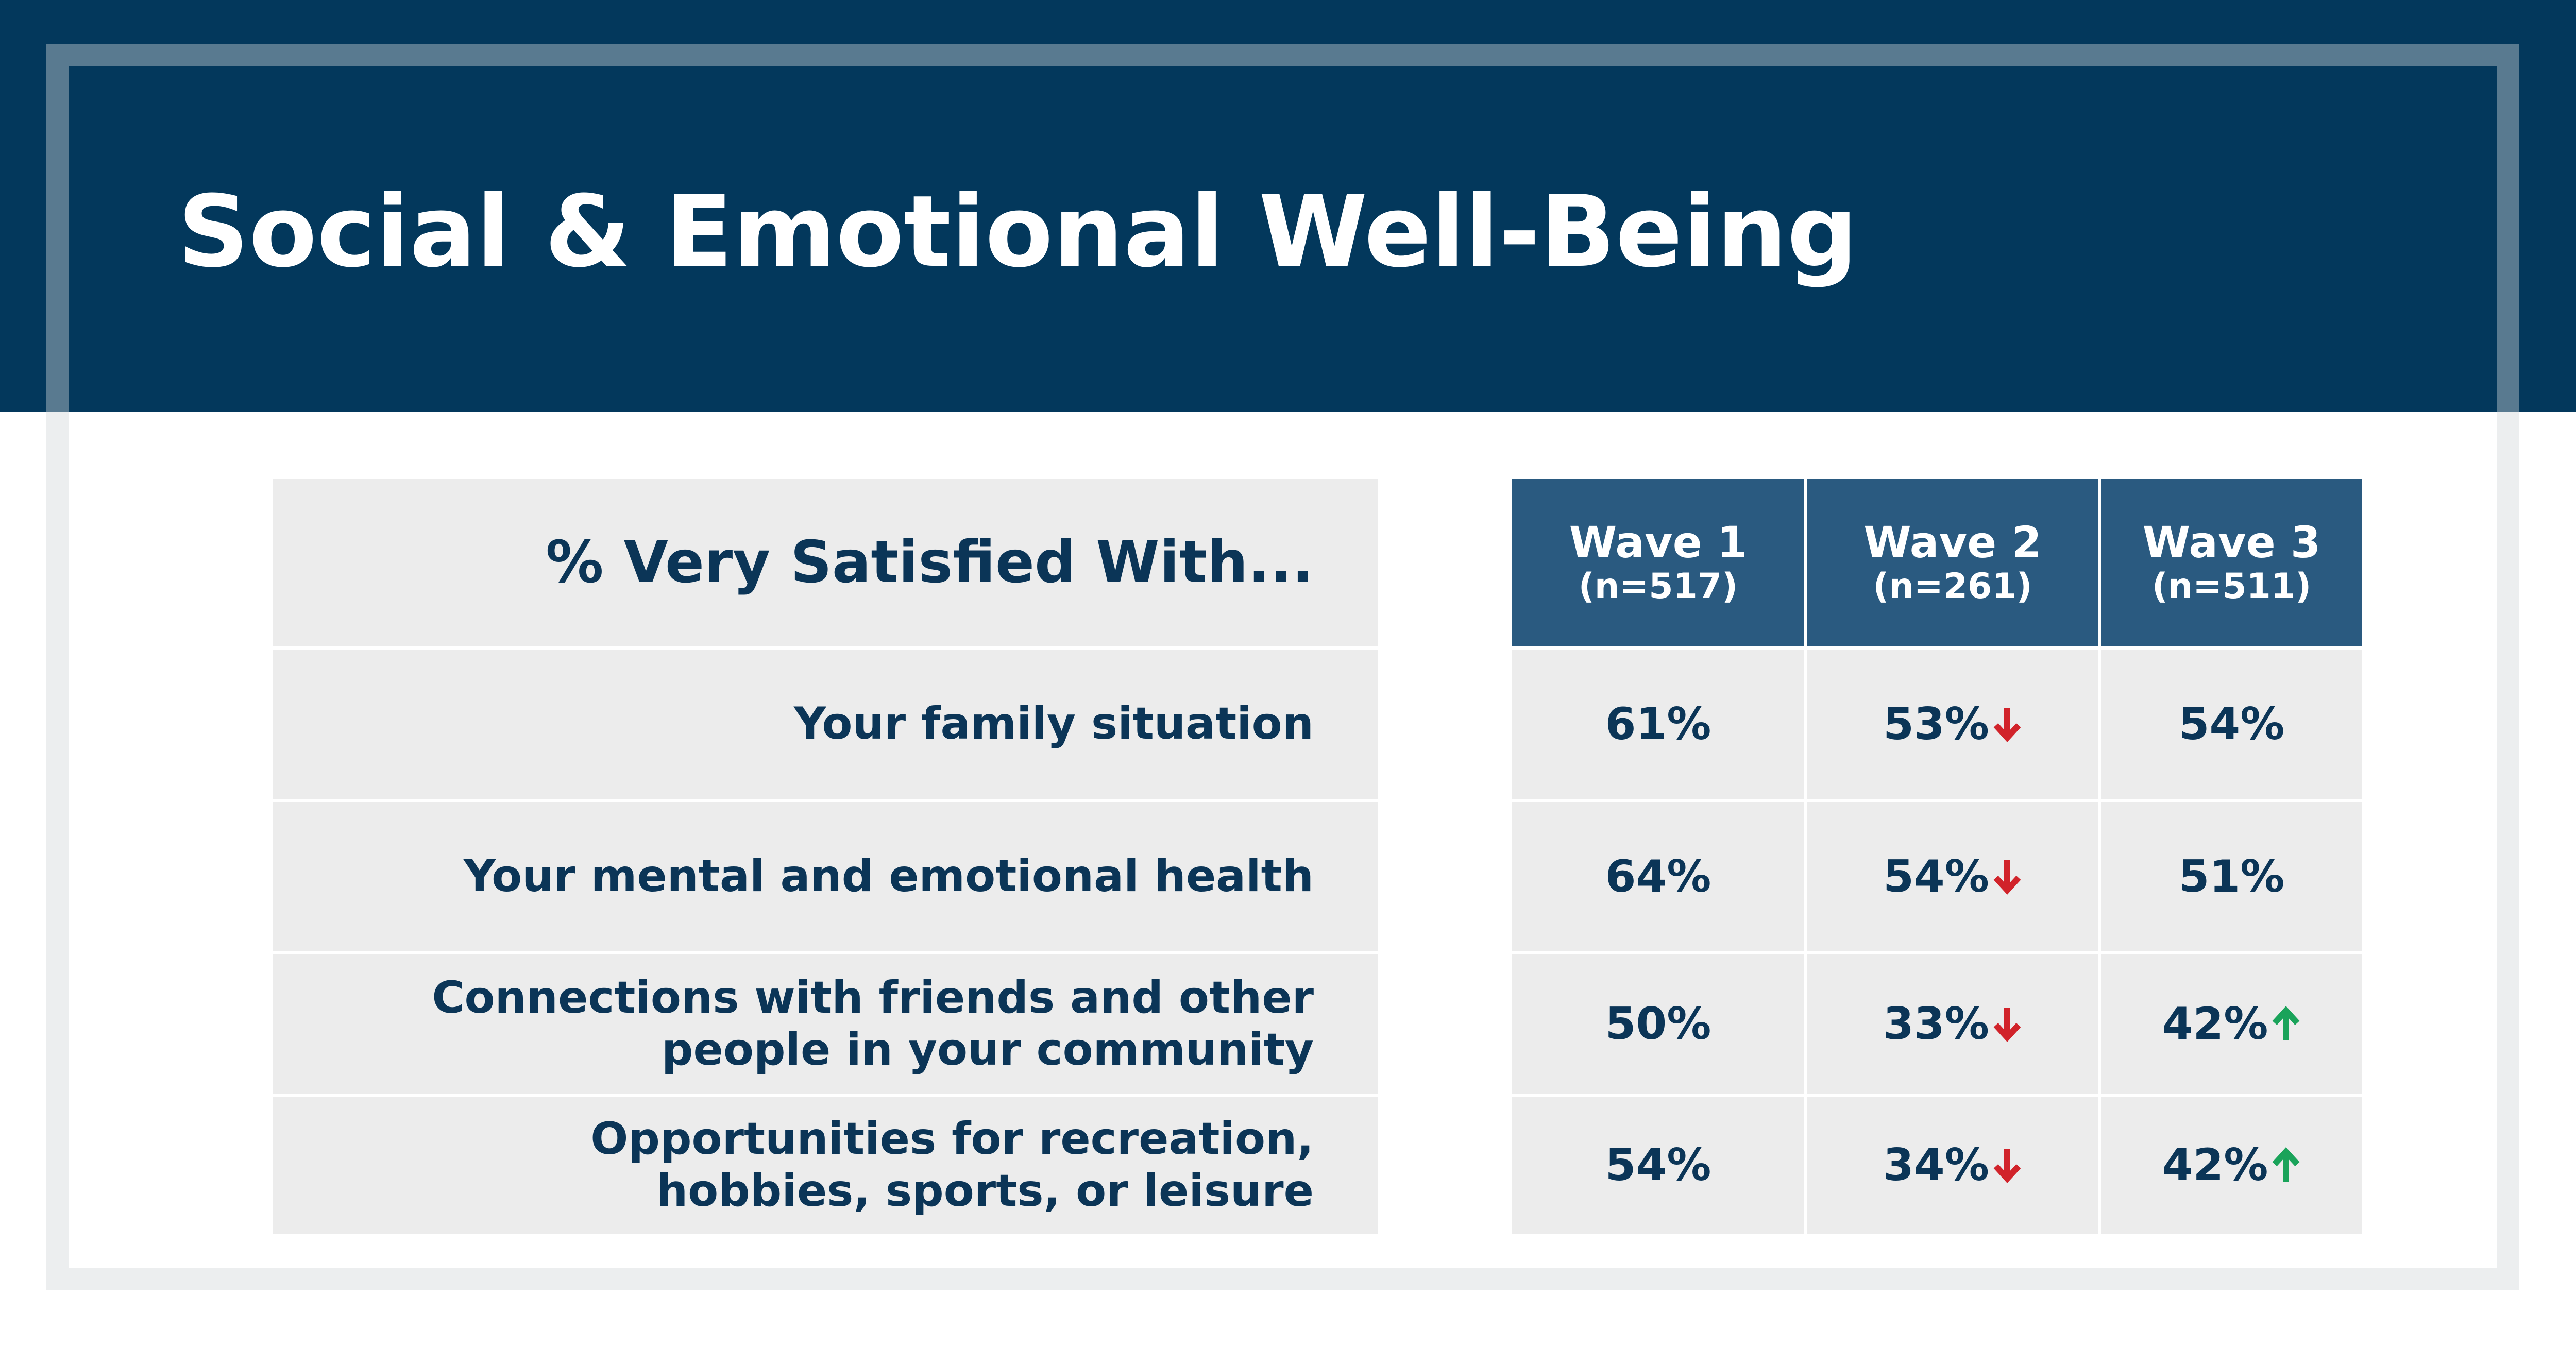 The height and width of the screenshot is (1348, 2576). What do you see at coordinates (2231, 542) in the screenshot?
I see `column-name: Wave 3` at bounding box center [2231, 542].